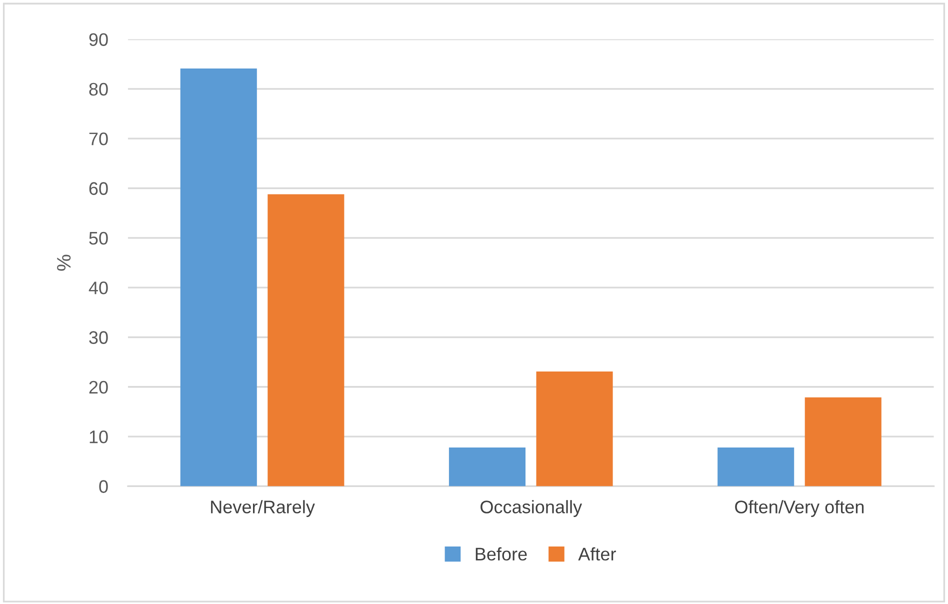  Describe the element at coordinates (597, 554) in the screenshot. I see `legend-label: After` at that location.